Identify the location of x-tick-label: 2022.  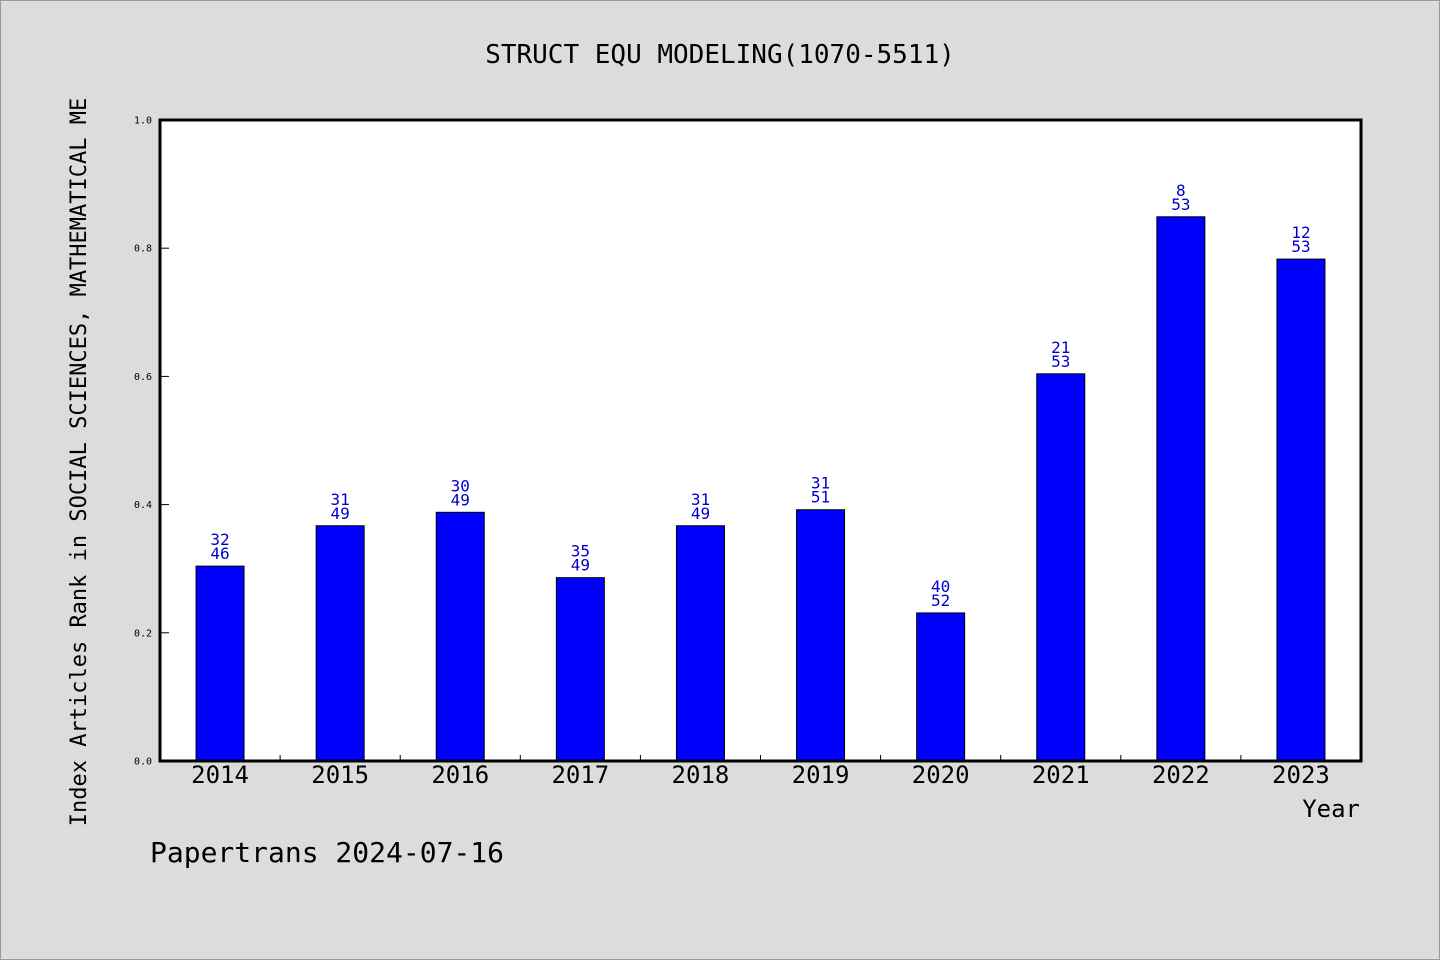
(1181, 775).